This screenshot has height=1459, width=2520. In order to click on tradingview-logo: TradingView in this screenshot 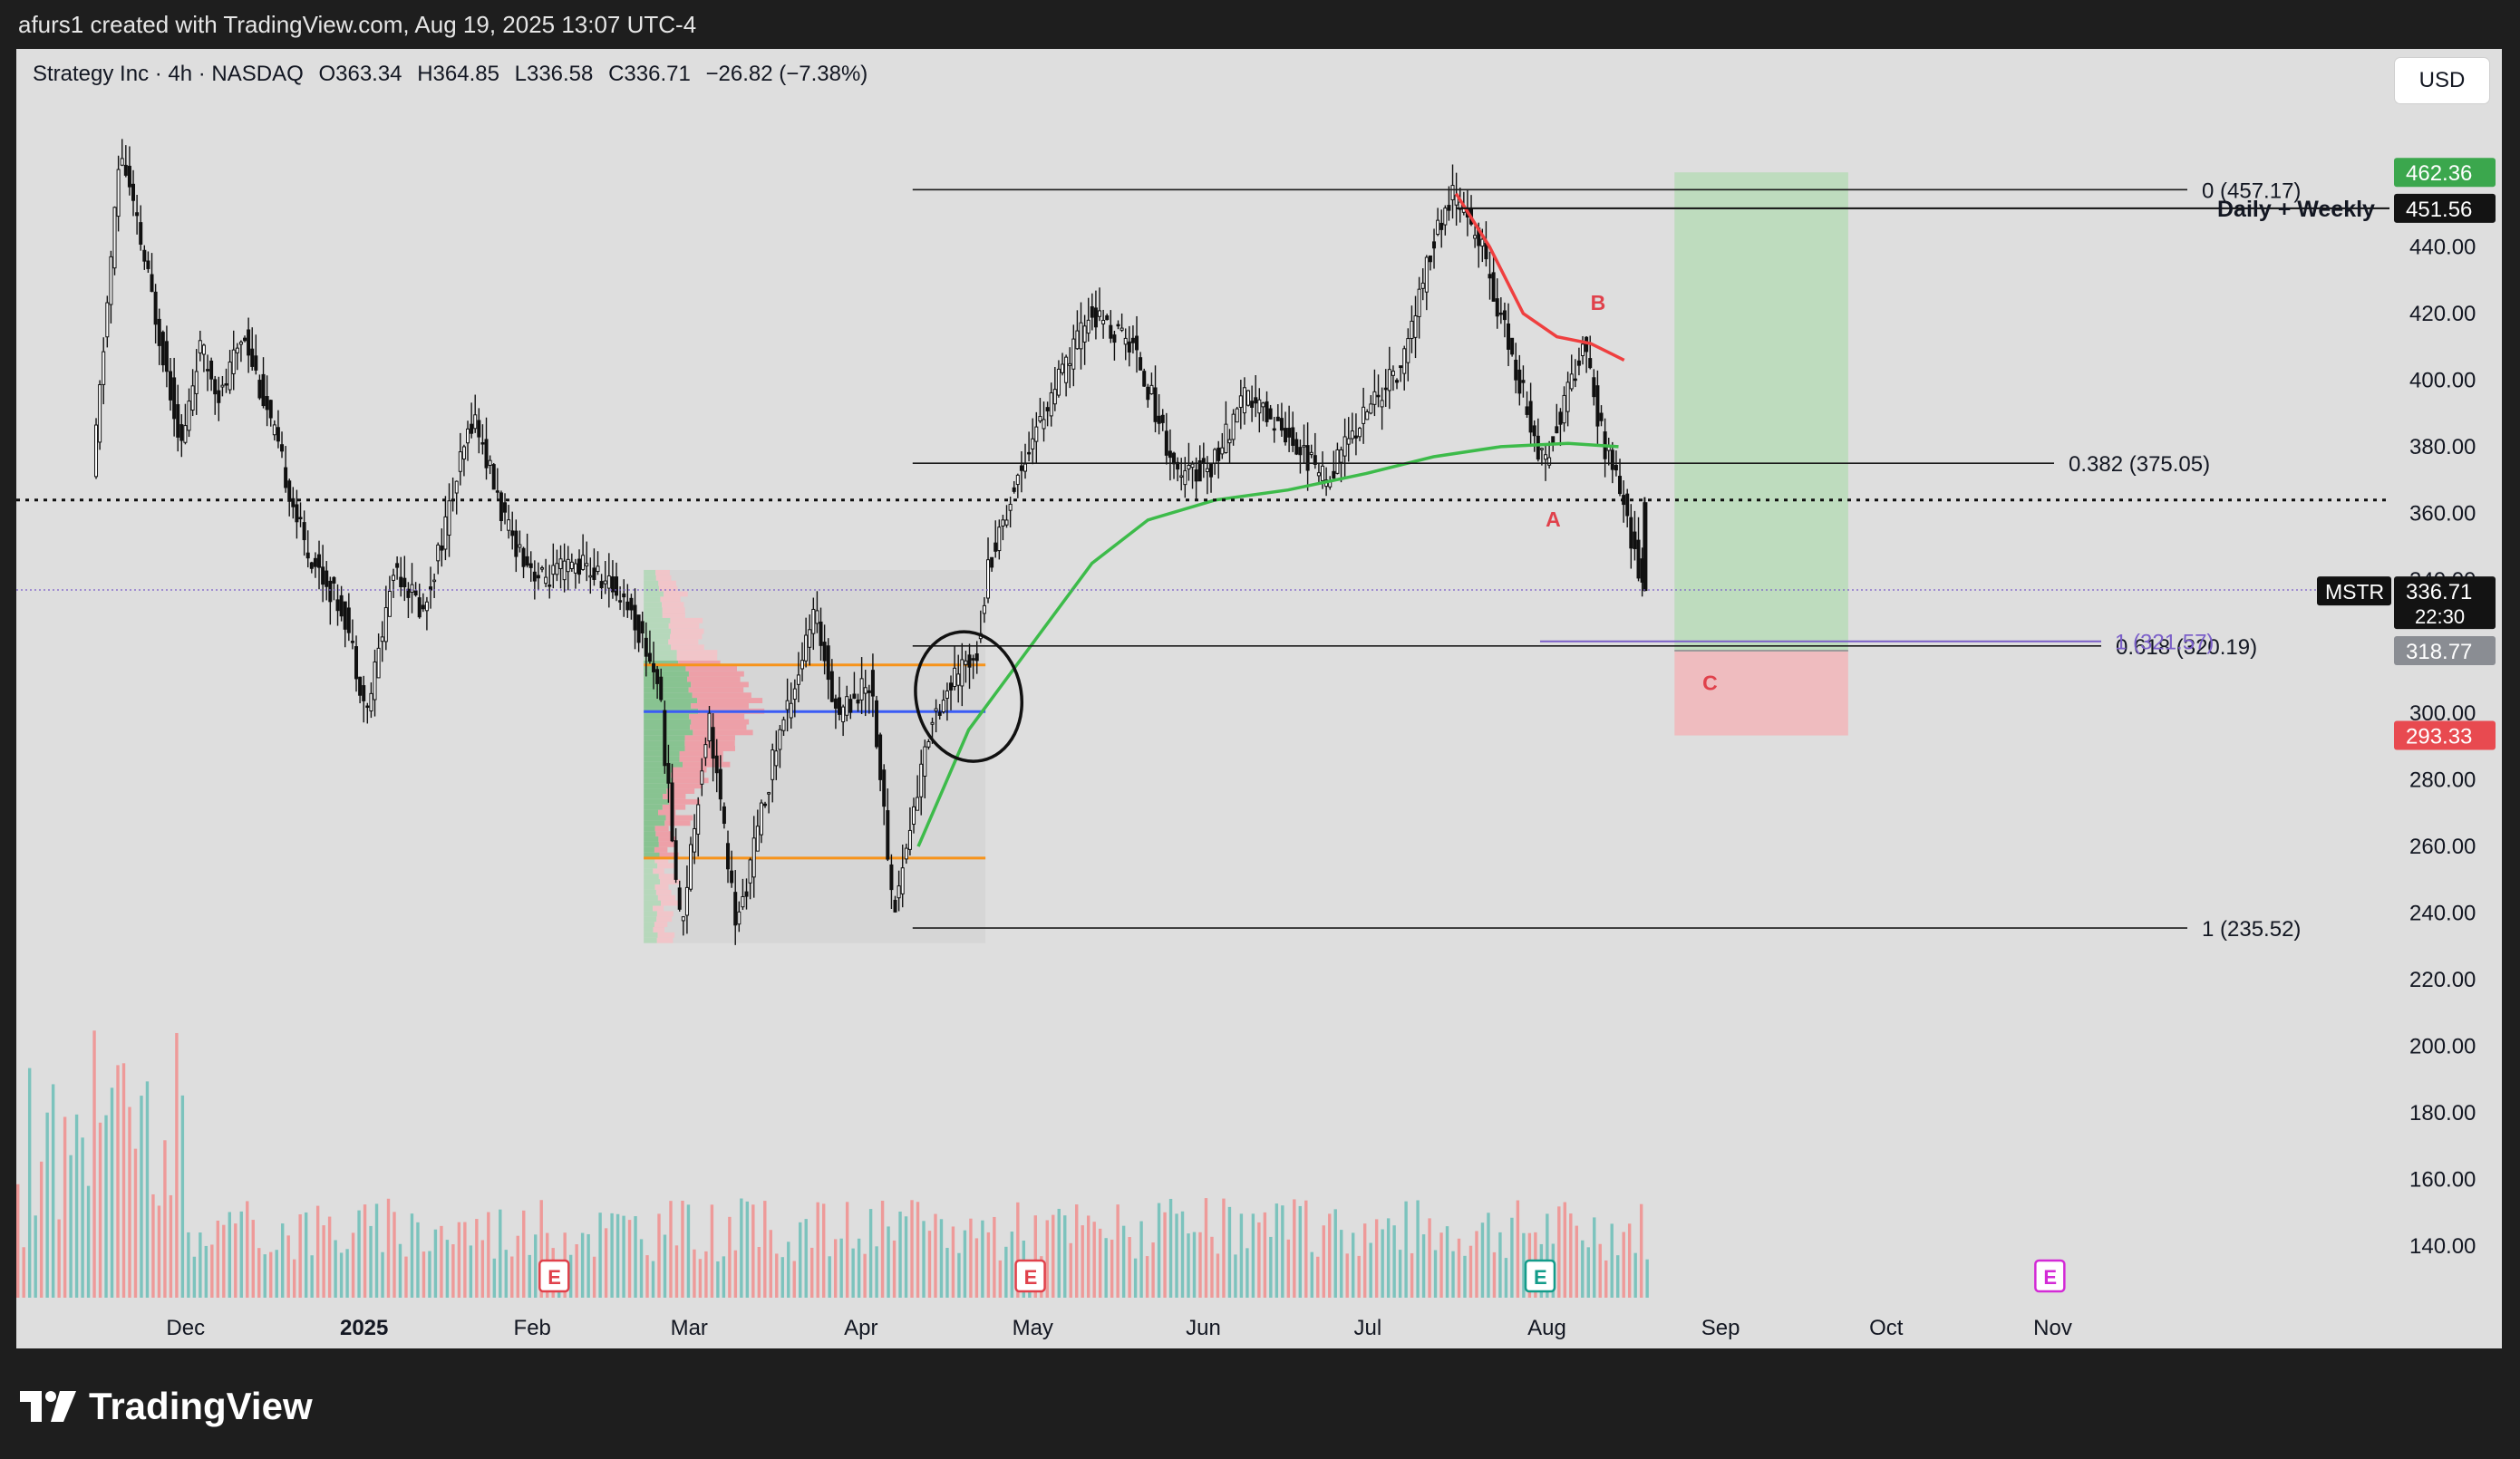, I will do `click(167, 1406)`.